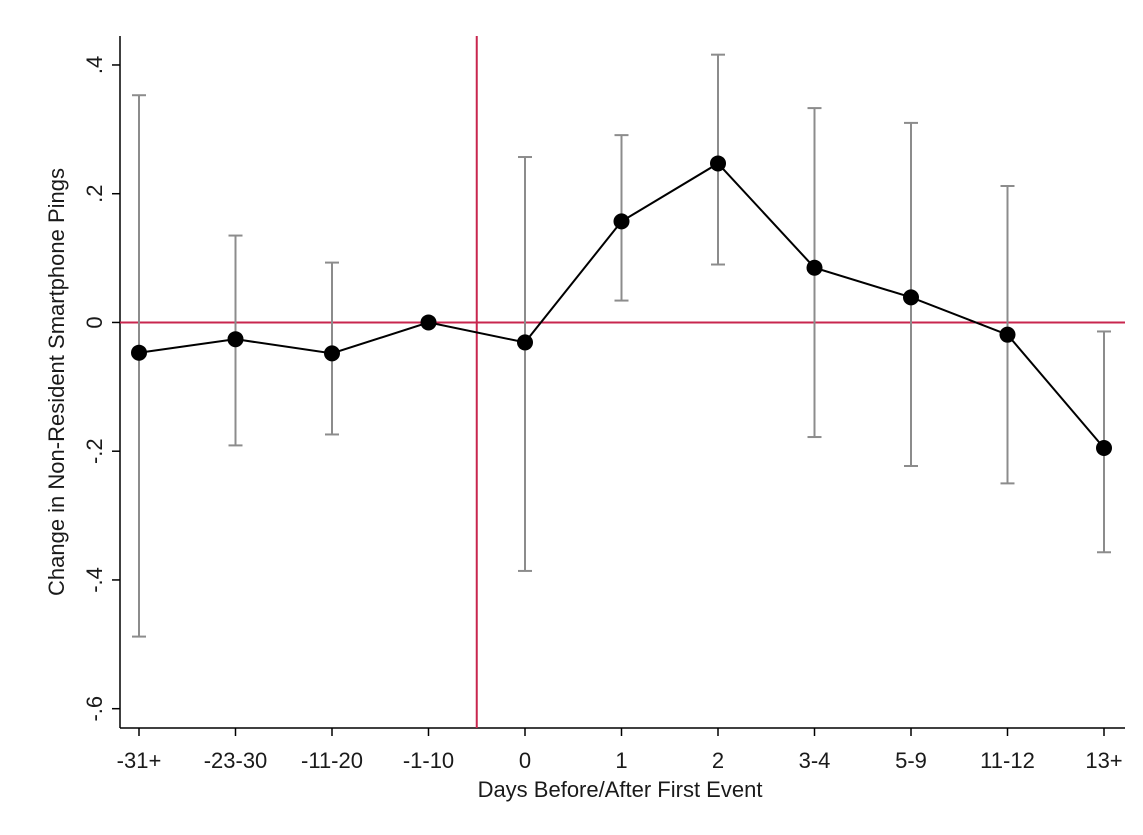 The image size is (1143, 835). What do you see at coordinates (94, 322) in the screenshot?
I see `y-tick-label: 0` at bounding box center [94, 322].